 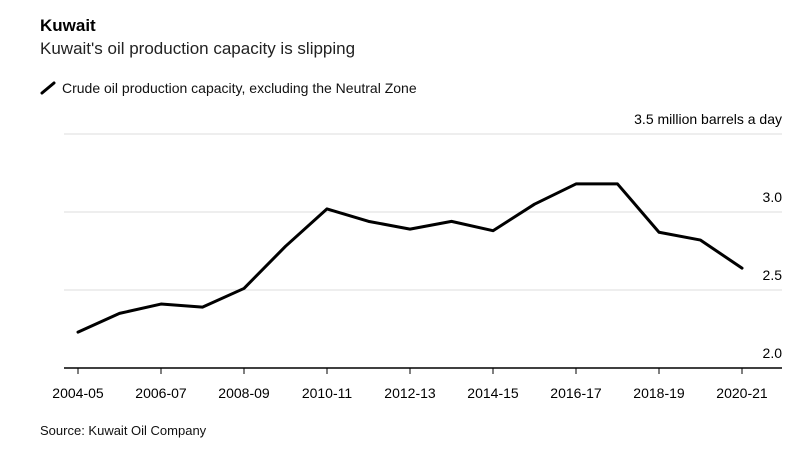 What do you see at coordinates (244, 393) in the screenshot?
I see `x-tick-label: 2008-09` at bounding box center [244, 393].